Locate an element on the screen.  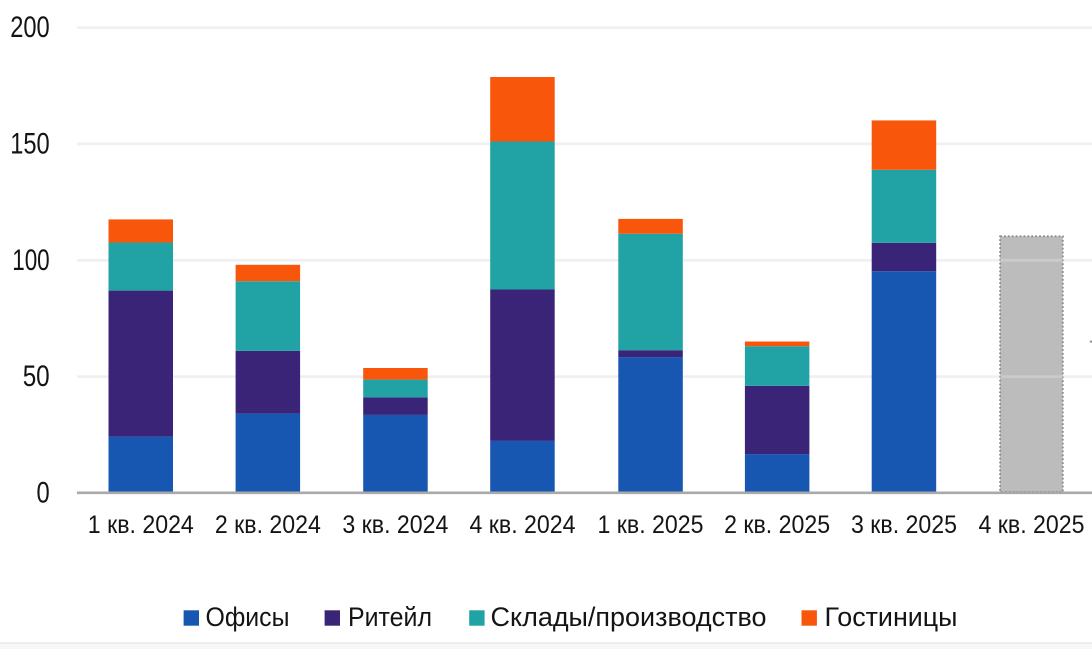
svg-text: 1 кв. 2024 is located at coordinates (141, 525).